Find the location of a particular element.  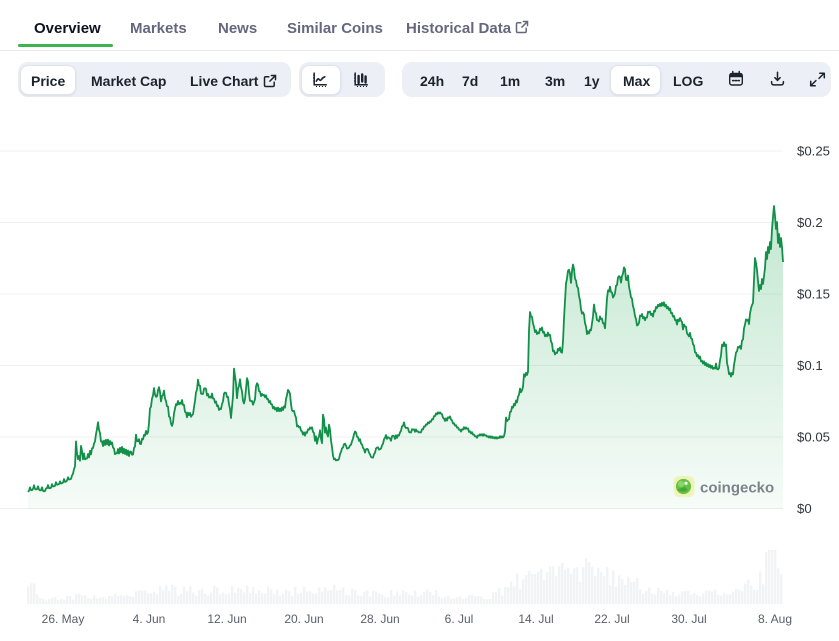

svg-text: $0.05 is located at coordinates (813, 437).